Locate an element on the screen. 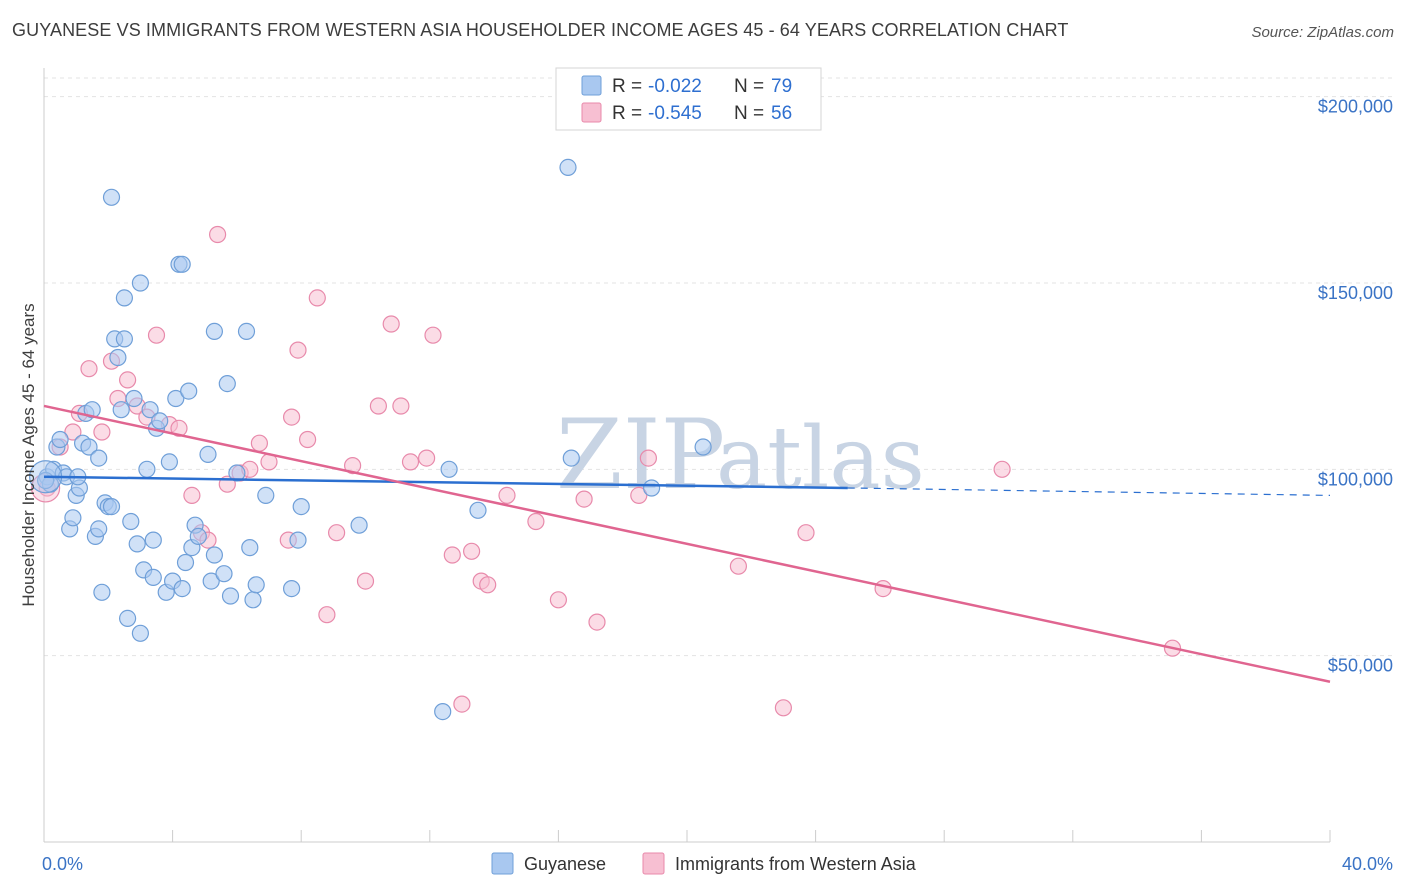  y-tick-label: $200,000 is located at coordinates (1355, 107).